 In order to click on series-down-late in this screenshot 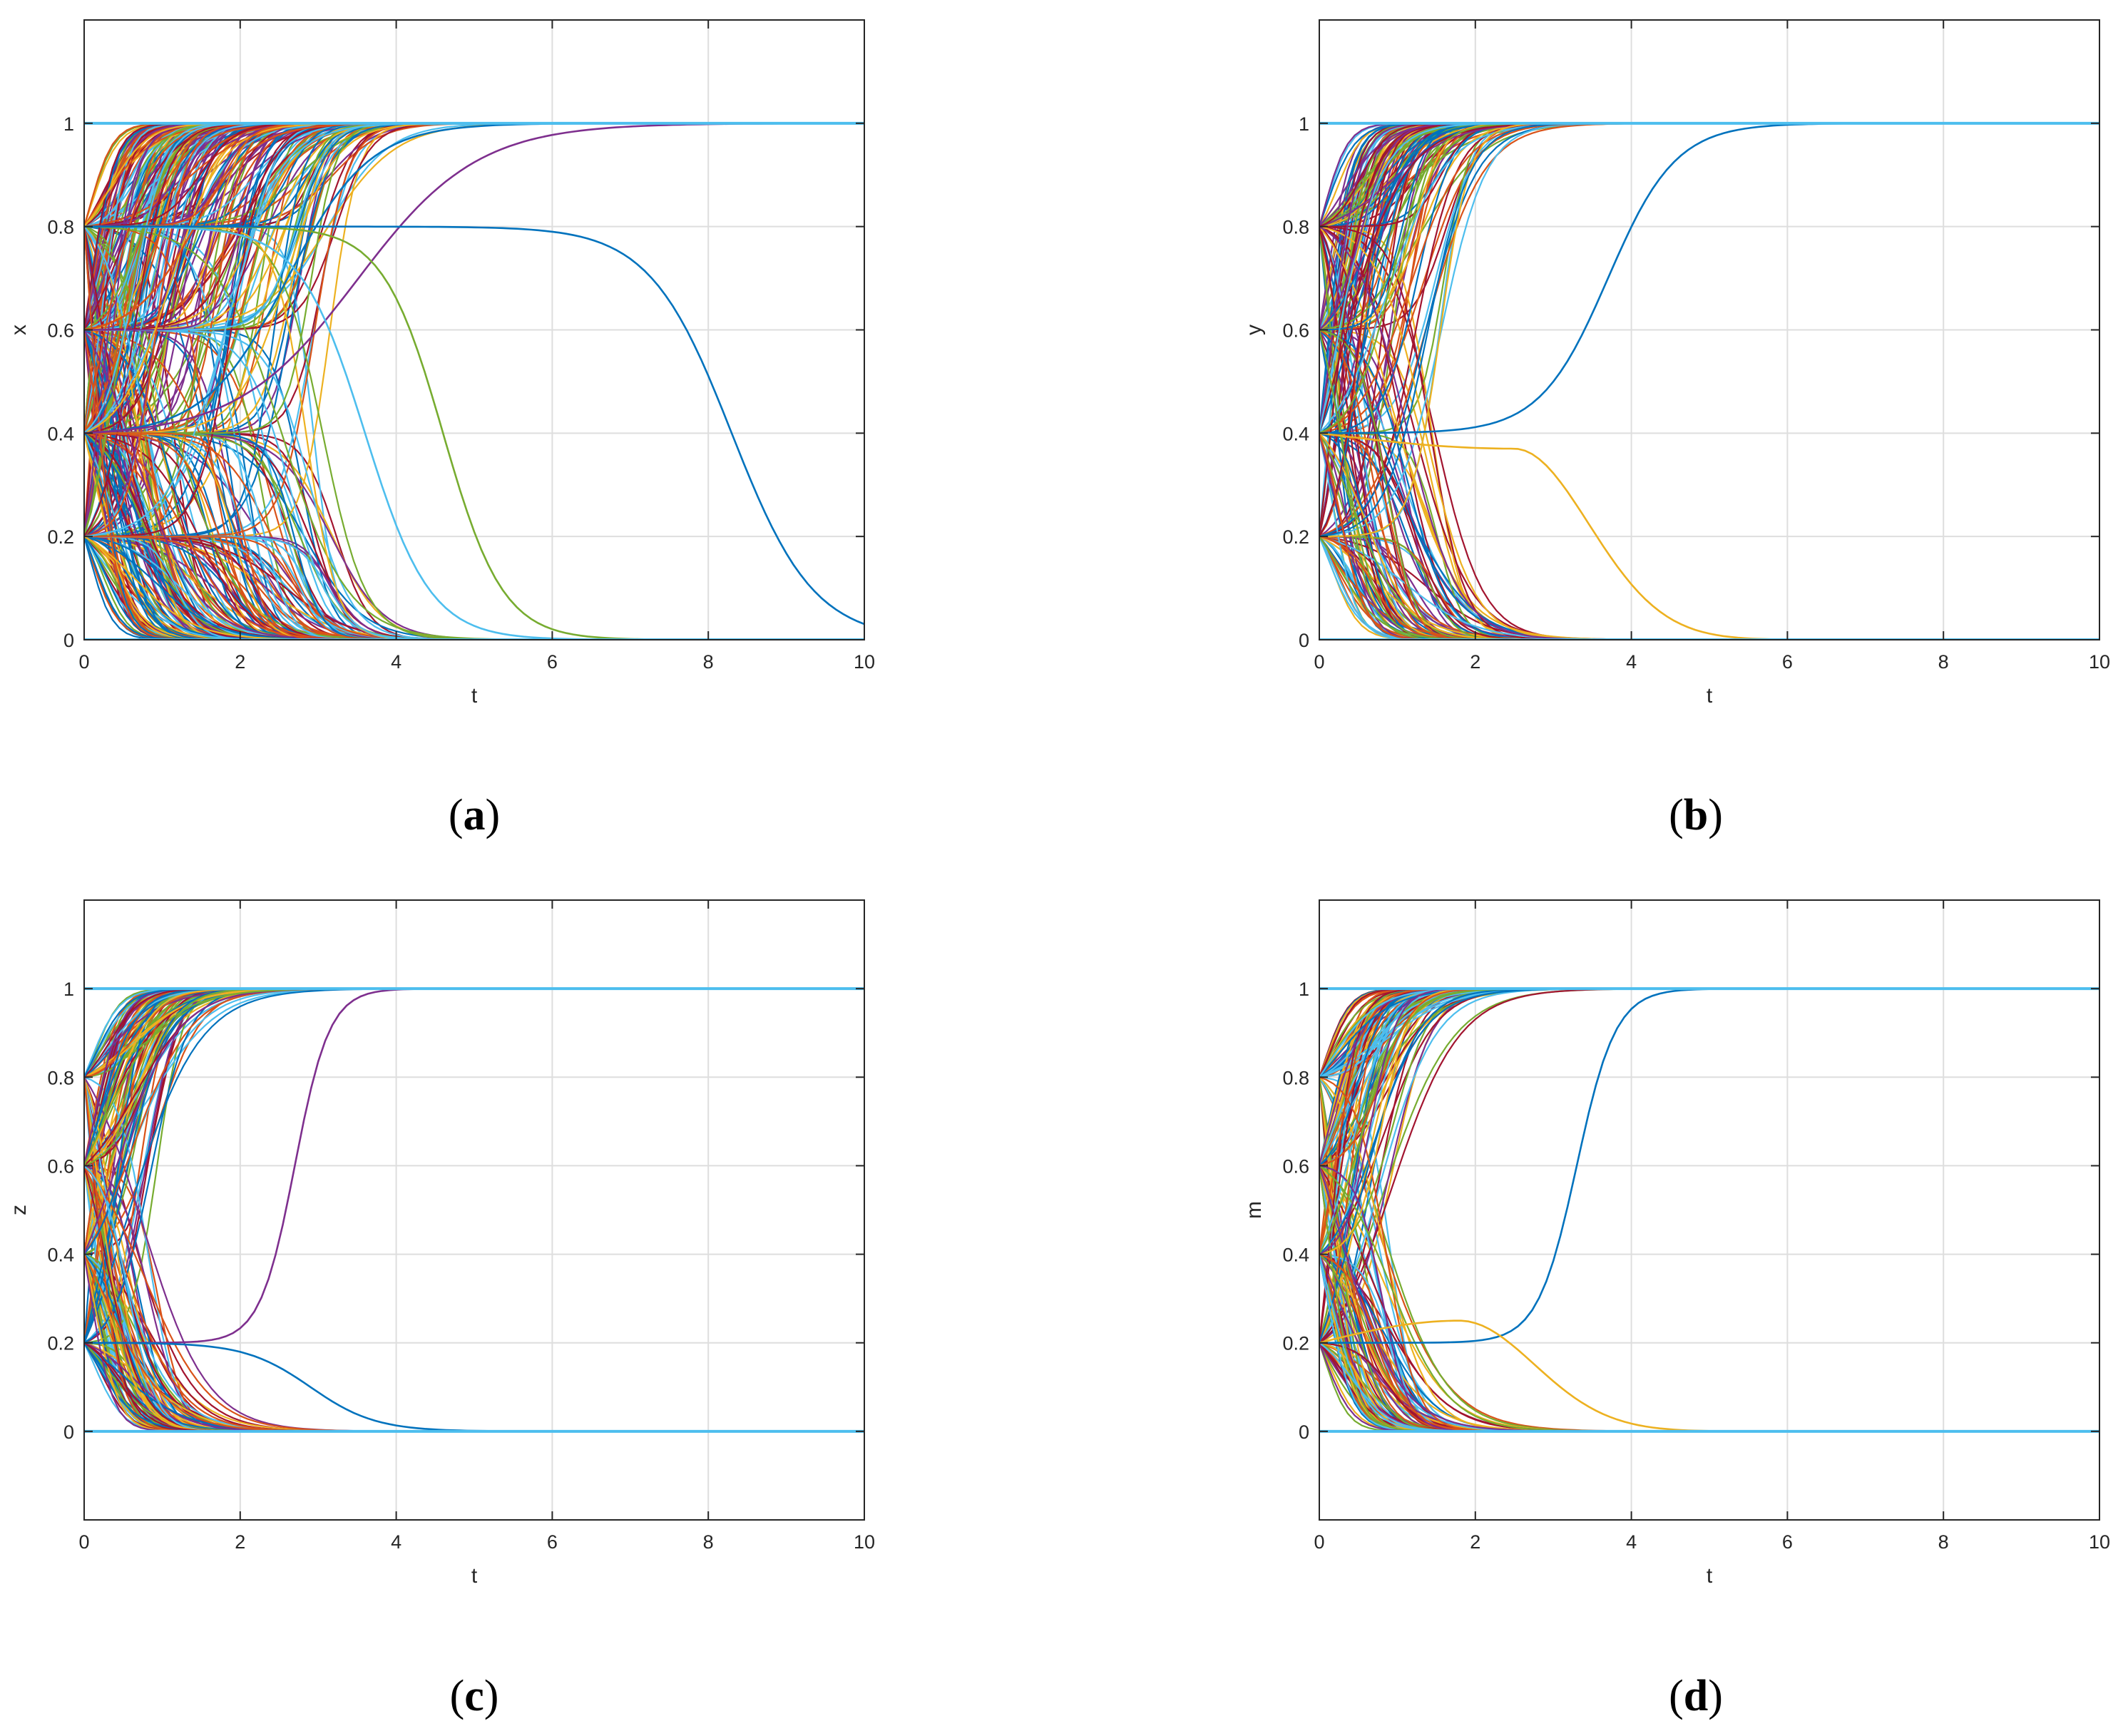, I will do `click(474, 432)`.